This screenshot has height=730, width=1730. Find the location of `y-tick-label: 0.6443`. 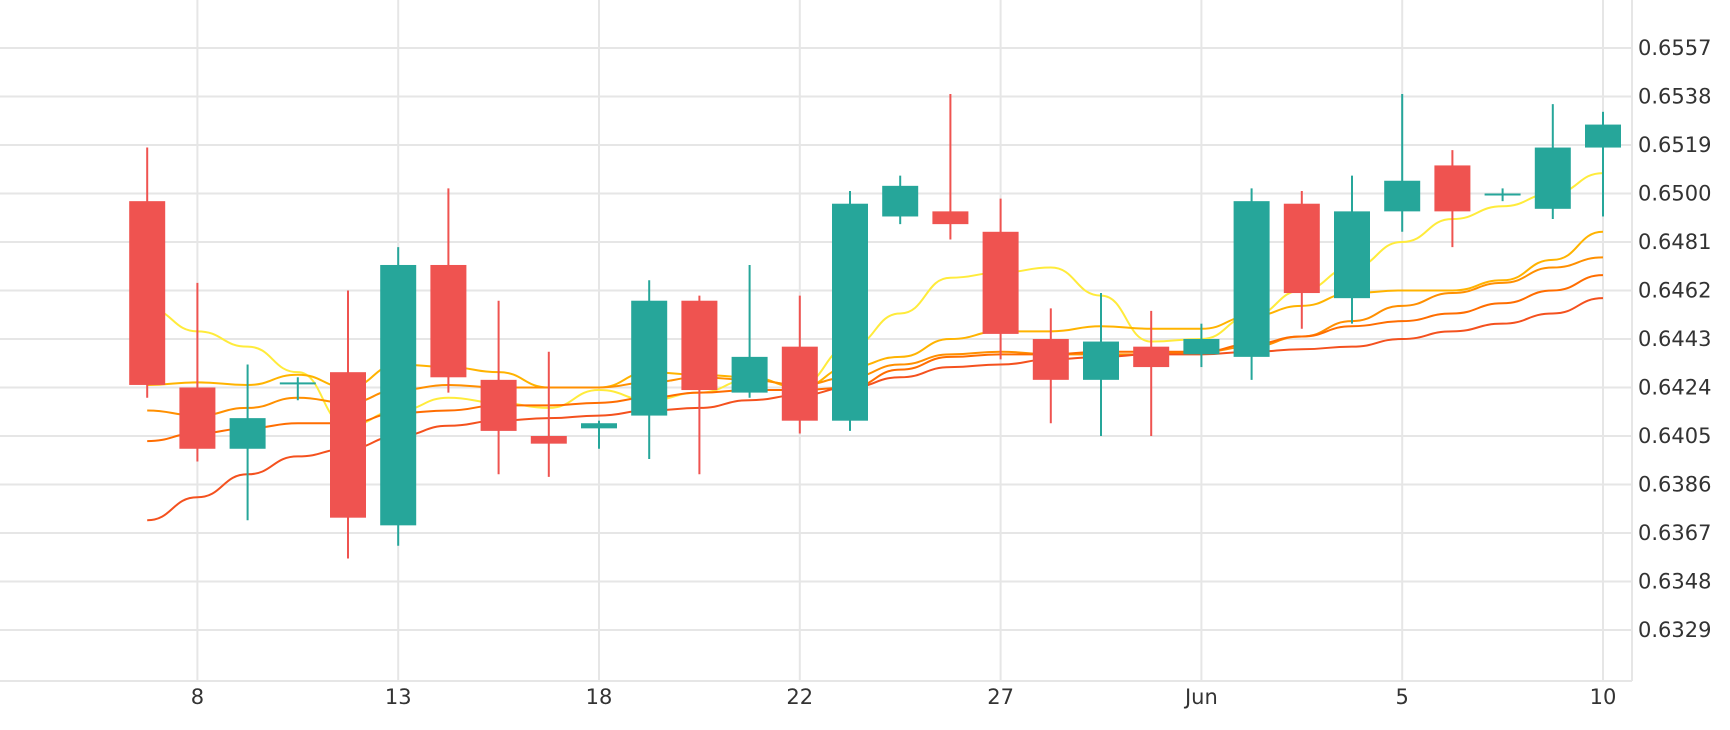

y-tick-label: 0.6443 is located at coordinates (1674, 339).